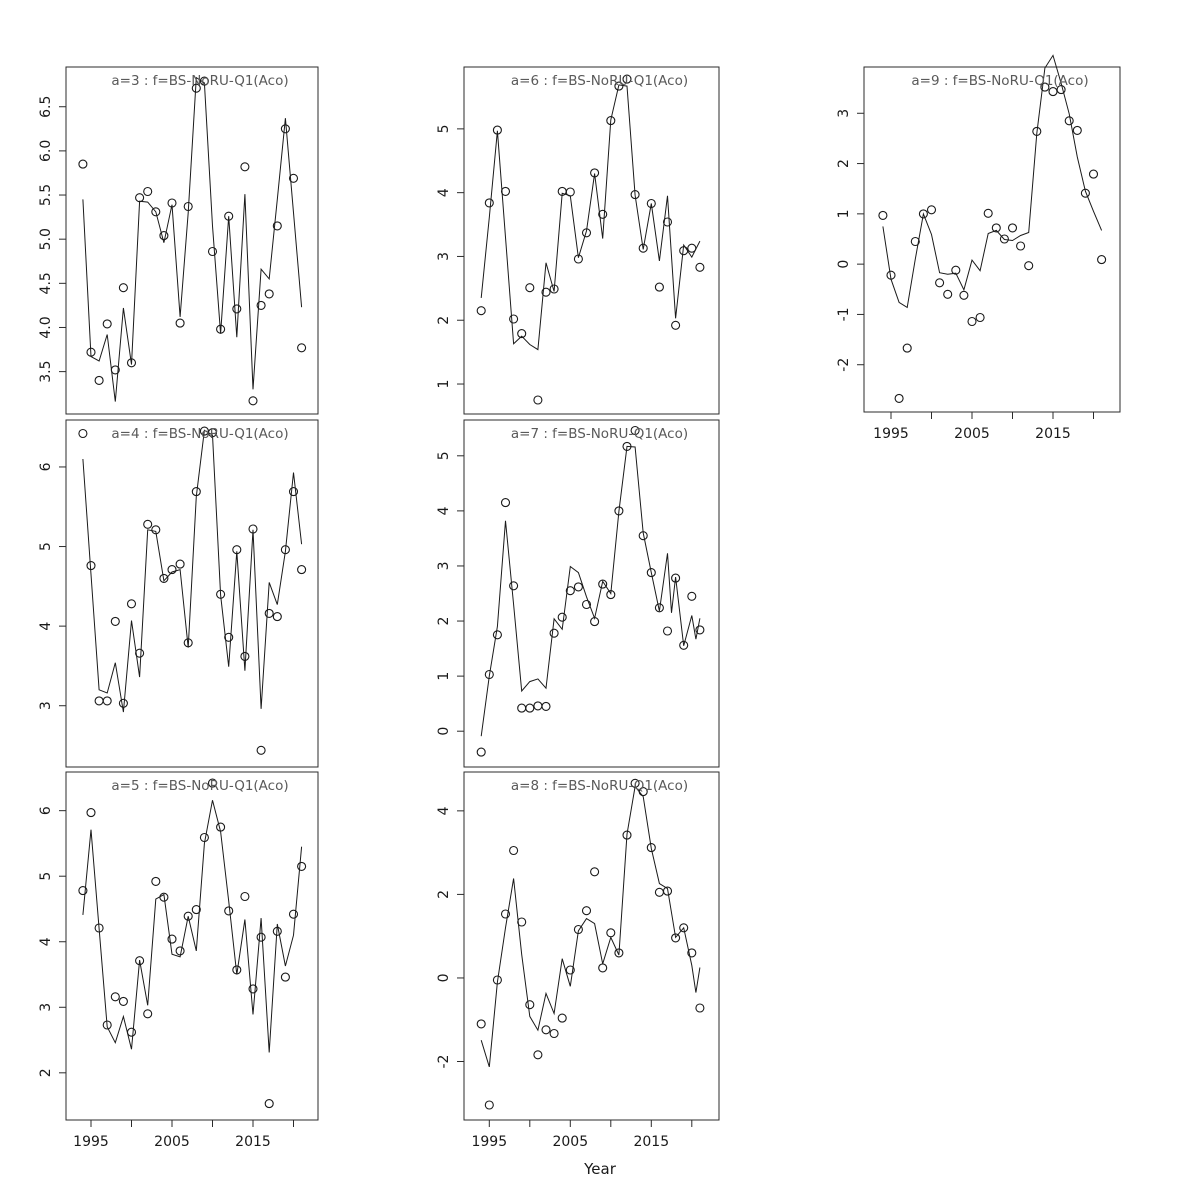  I want to click on x-axis: 1995 2005 2015, so click(183, 1135).